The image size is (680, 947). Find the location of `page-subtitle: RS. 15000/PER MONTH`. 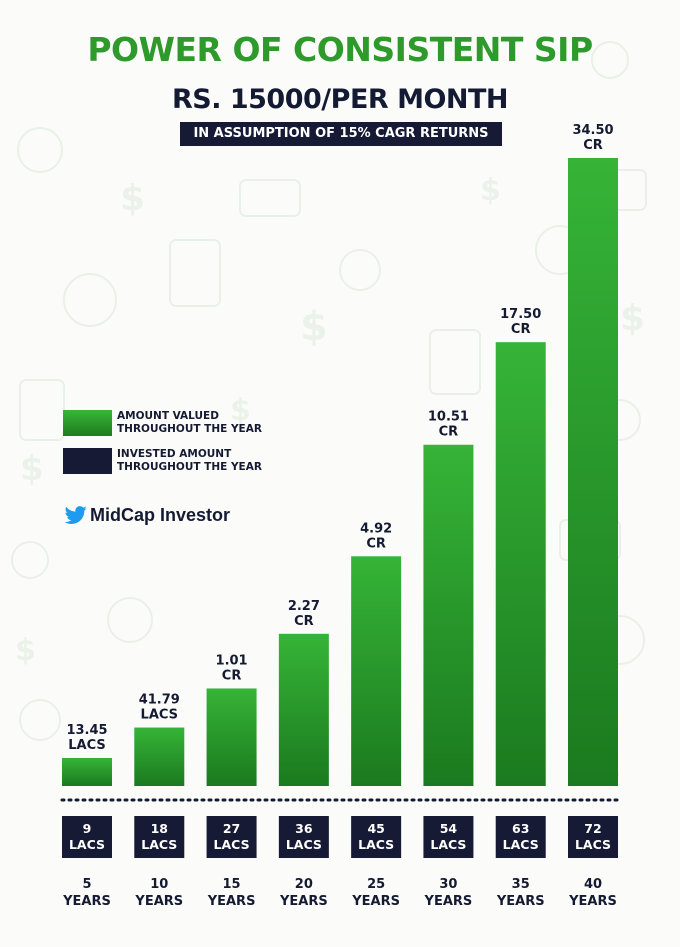

page-subtitle: RS. 15000/PER MONTH is located at coordinates (340, 99).